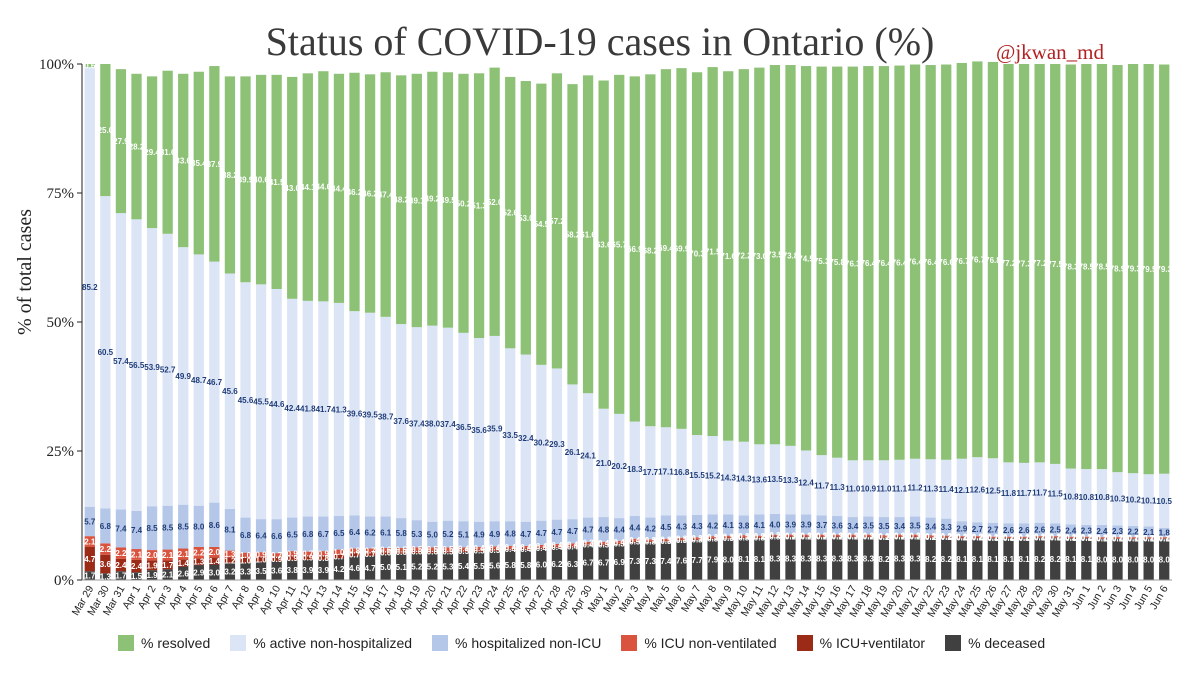  I want to click on data-label-active-non-hospitalized: 29.3, so click(557, 444).